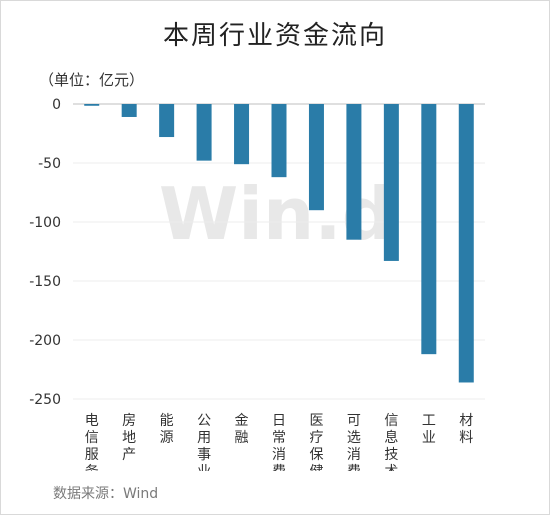  What do you see at coordinates (45, 341) in the screenshot?
I see `y-tick-label: -200` at bounding box center [45, 341].